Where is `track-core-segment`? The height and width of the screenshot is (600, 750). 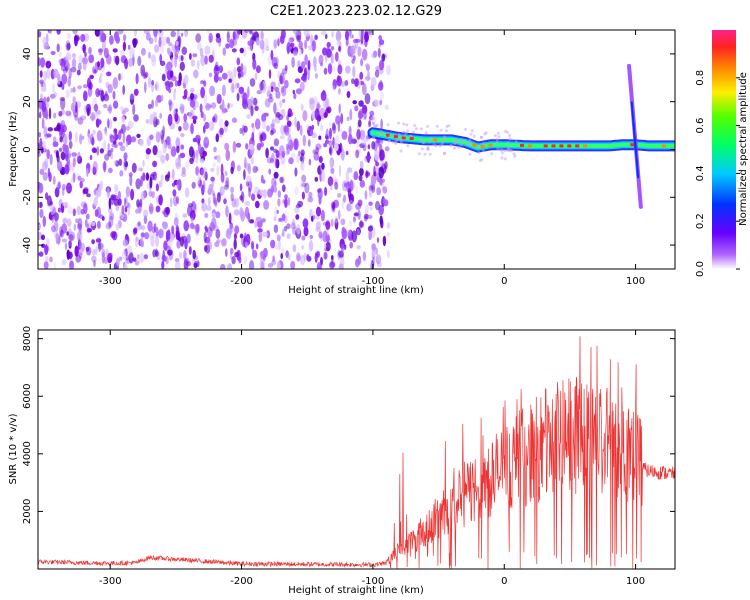
track-core-segment is located at coordinates (553, 146).